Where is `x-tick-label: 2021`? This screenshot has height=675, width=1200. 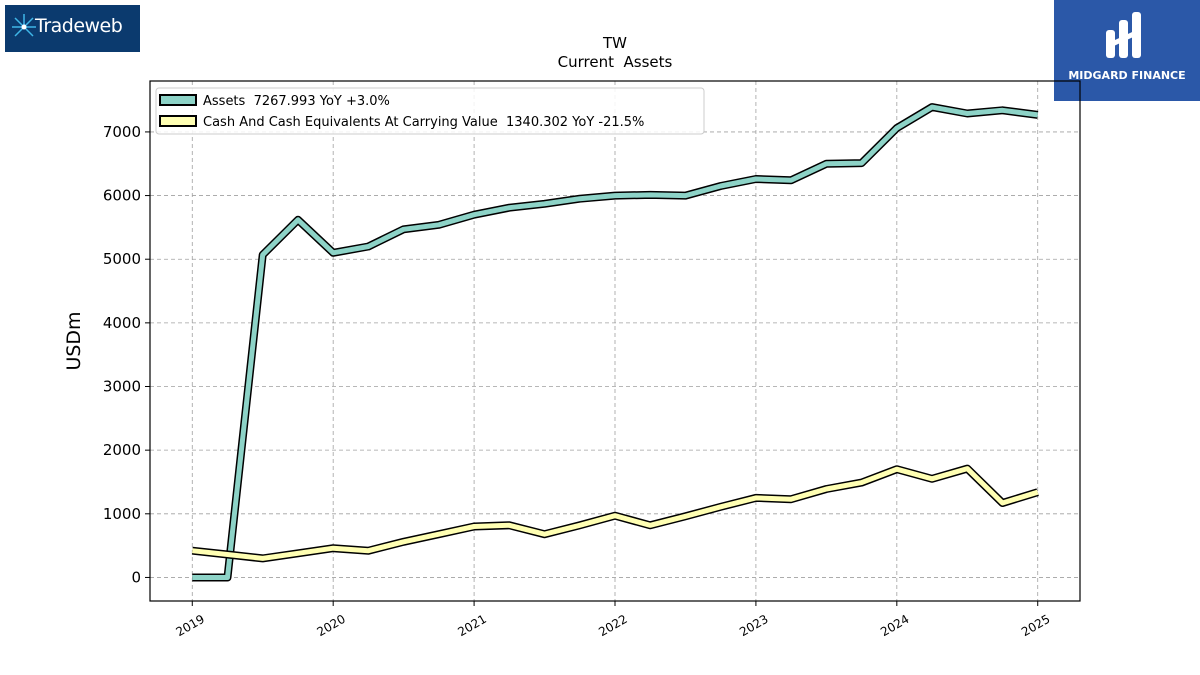
x-tick-label: 2021 is located at coordinates (471, 625).